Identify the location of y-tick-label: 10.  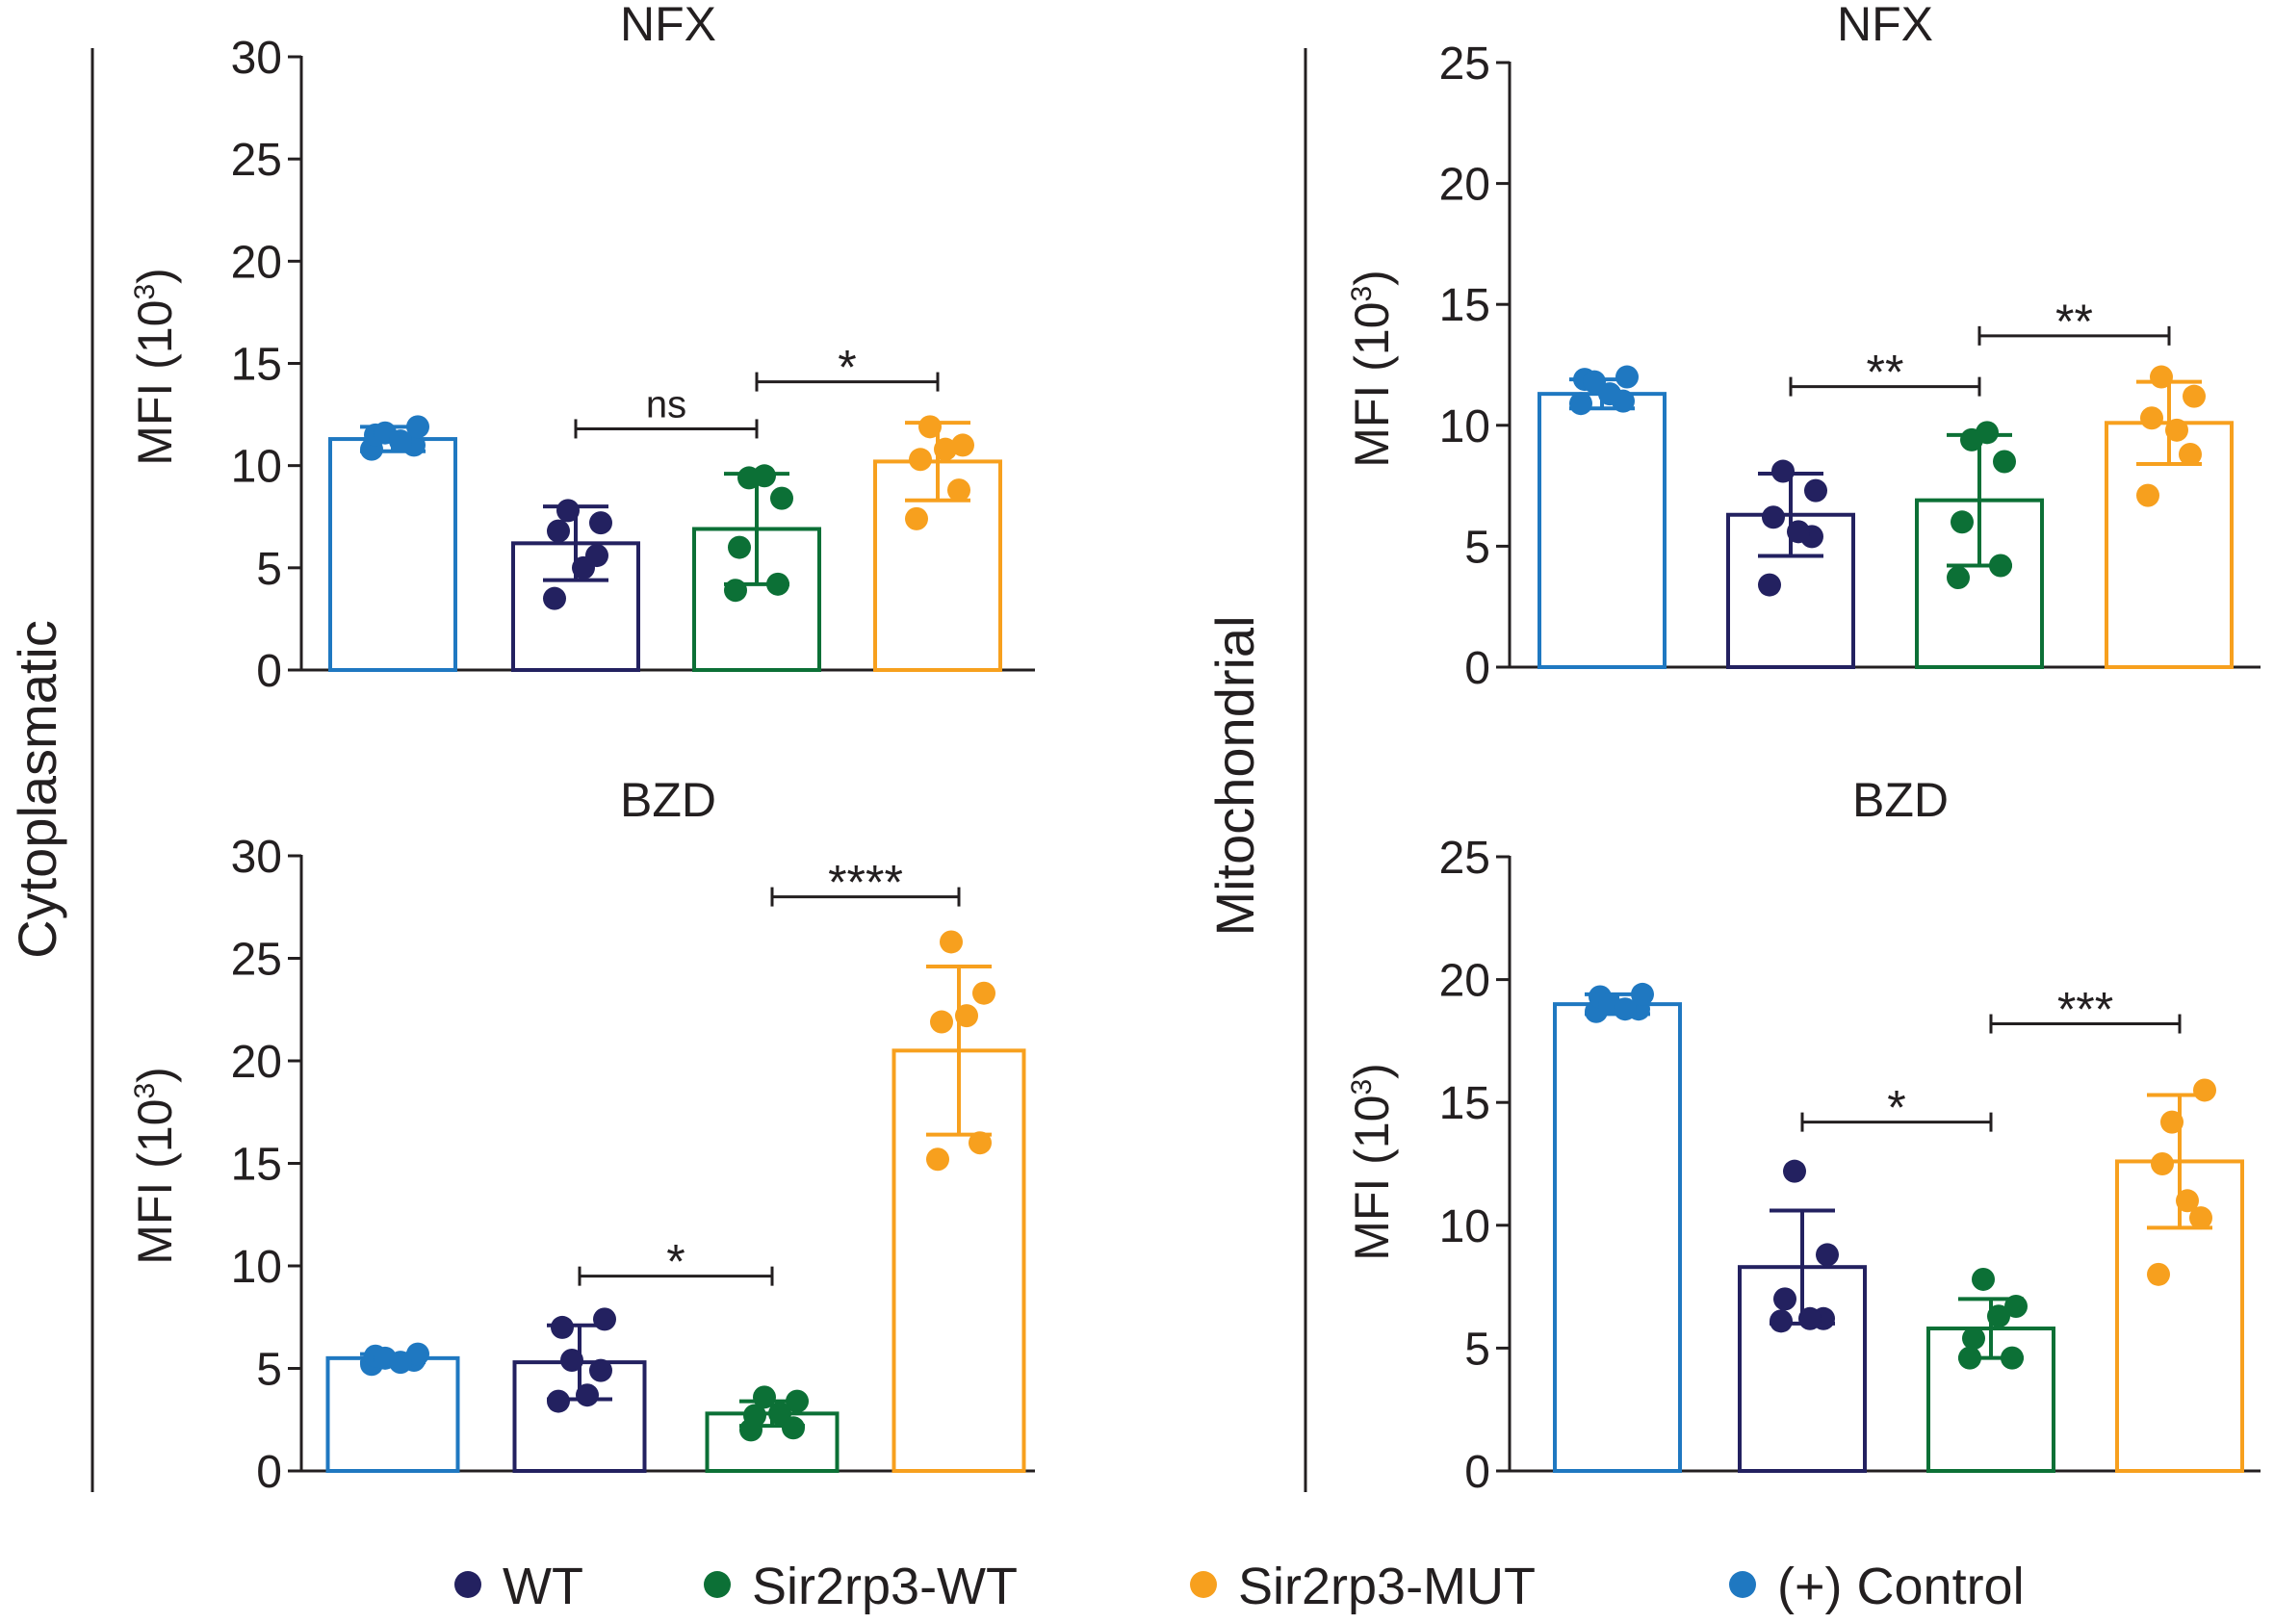
(1464, 1226).